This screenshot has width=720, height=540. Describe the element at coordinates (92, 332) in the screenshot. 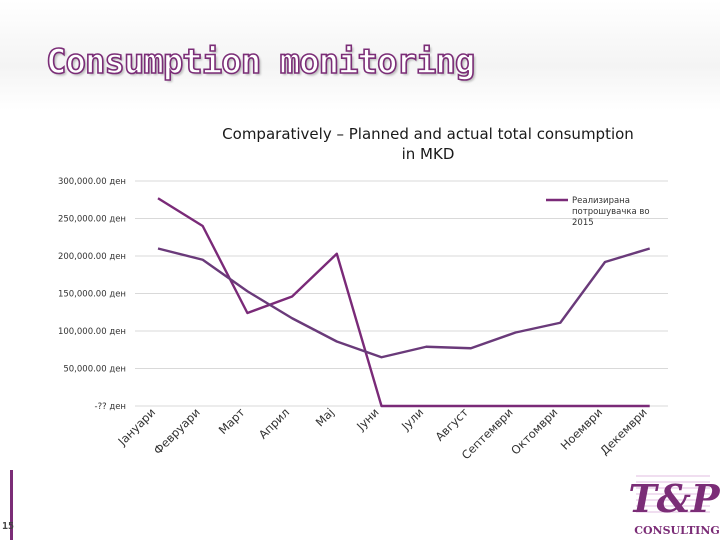

I see `y-tick-label: 100,000.00 ден` at that location.